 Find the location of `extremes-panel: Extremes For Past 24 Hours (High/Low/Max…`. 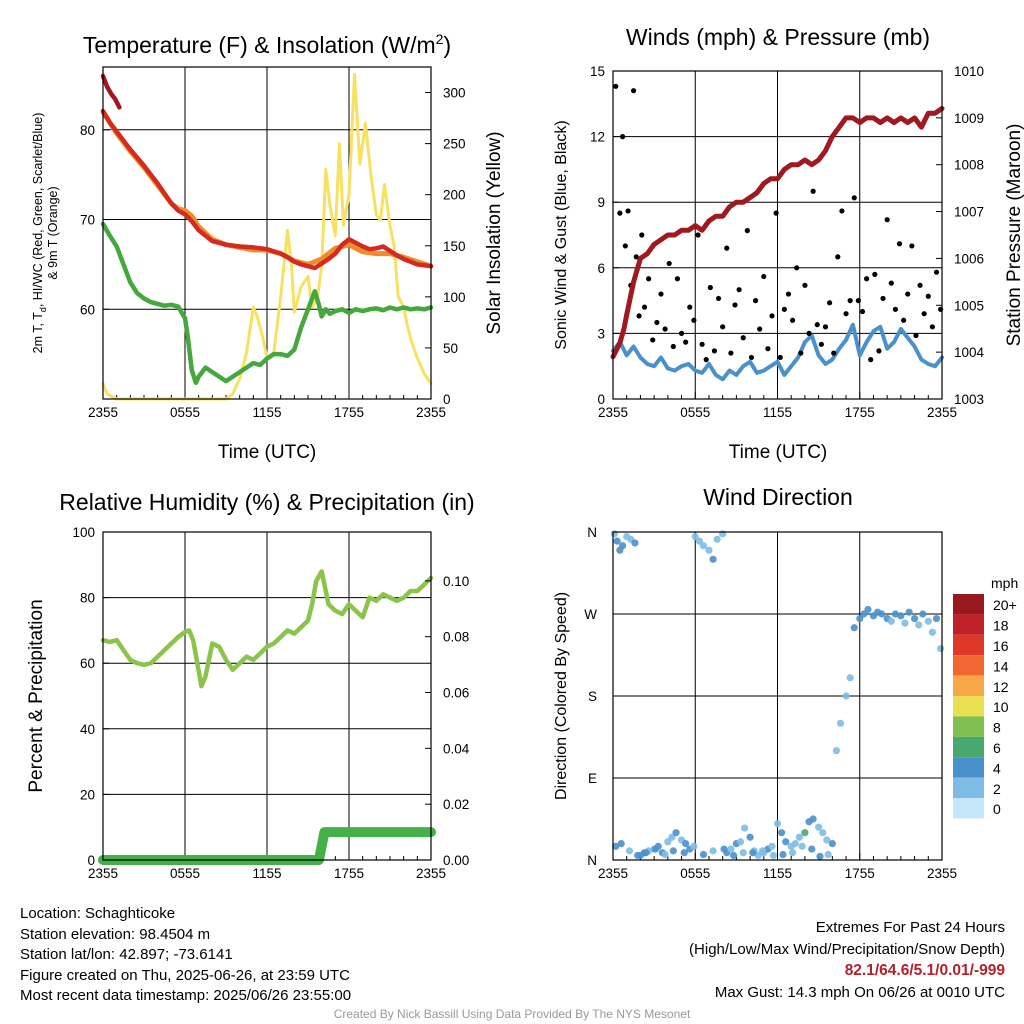

extremes-panel: Extremes For Past 24 Hours (High/Low/Max… is located at coordinates (847, 960).